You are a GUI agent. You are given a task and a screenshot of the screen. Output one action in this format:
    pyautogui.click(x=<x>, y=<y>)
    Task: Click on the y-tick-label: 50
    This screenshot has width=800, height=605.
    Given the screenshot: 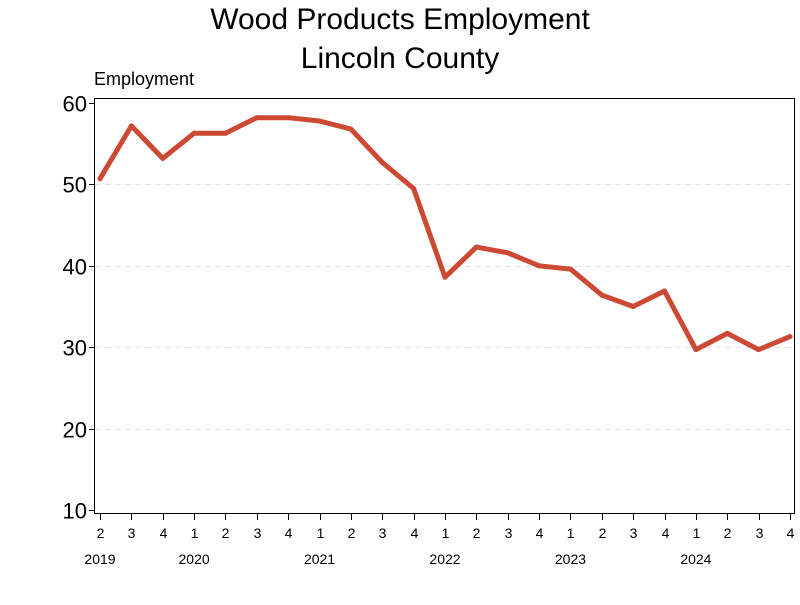 What is the action you would take?
    pyautogui.click(x=75, y=185)
    